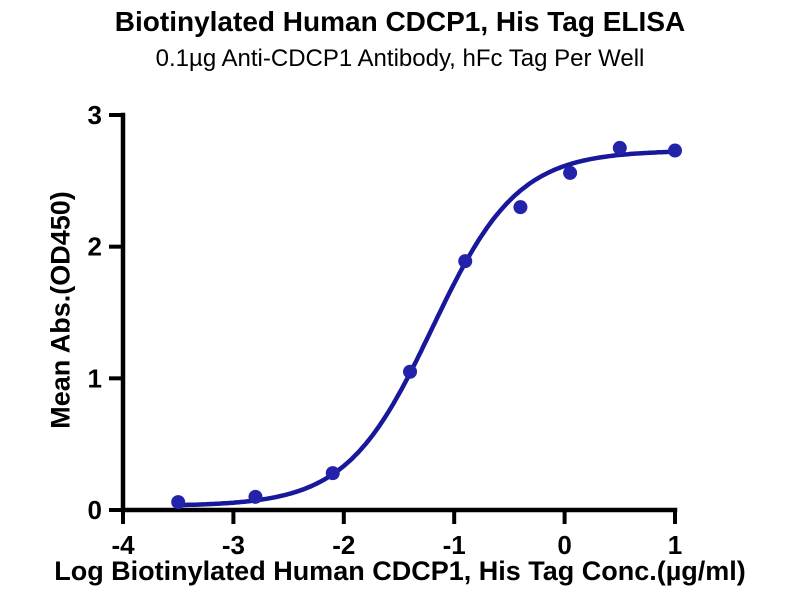  I want to click on x-tick-label: -4, so click(123, 545).